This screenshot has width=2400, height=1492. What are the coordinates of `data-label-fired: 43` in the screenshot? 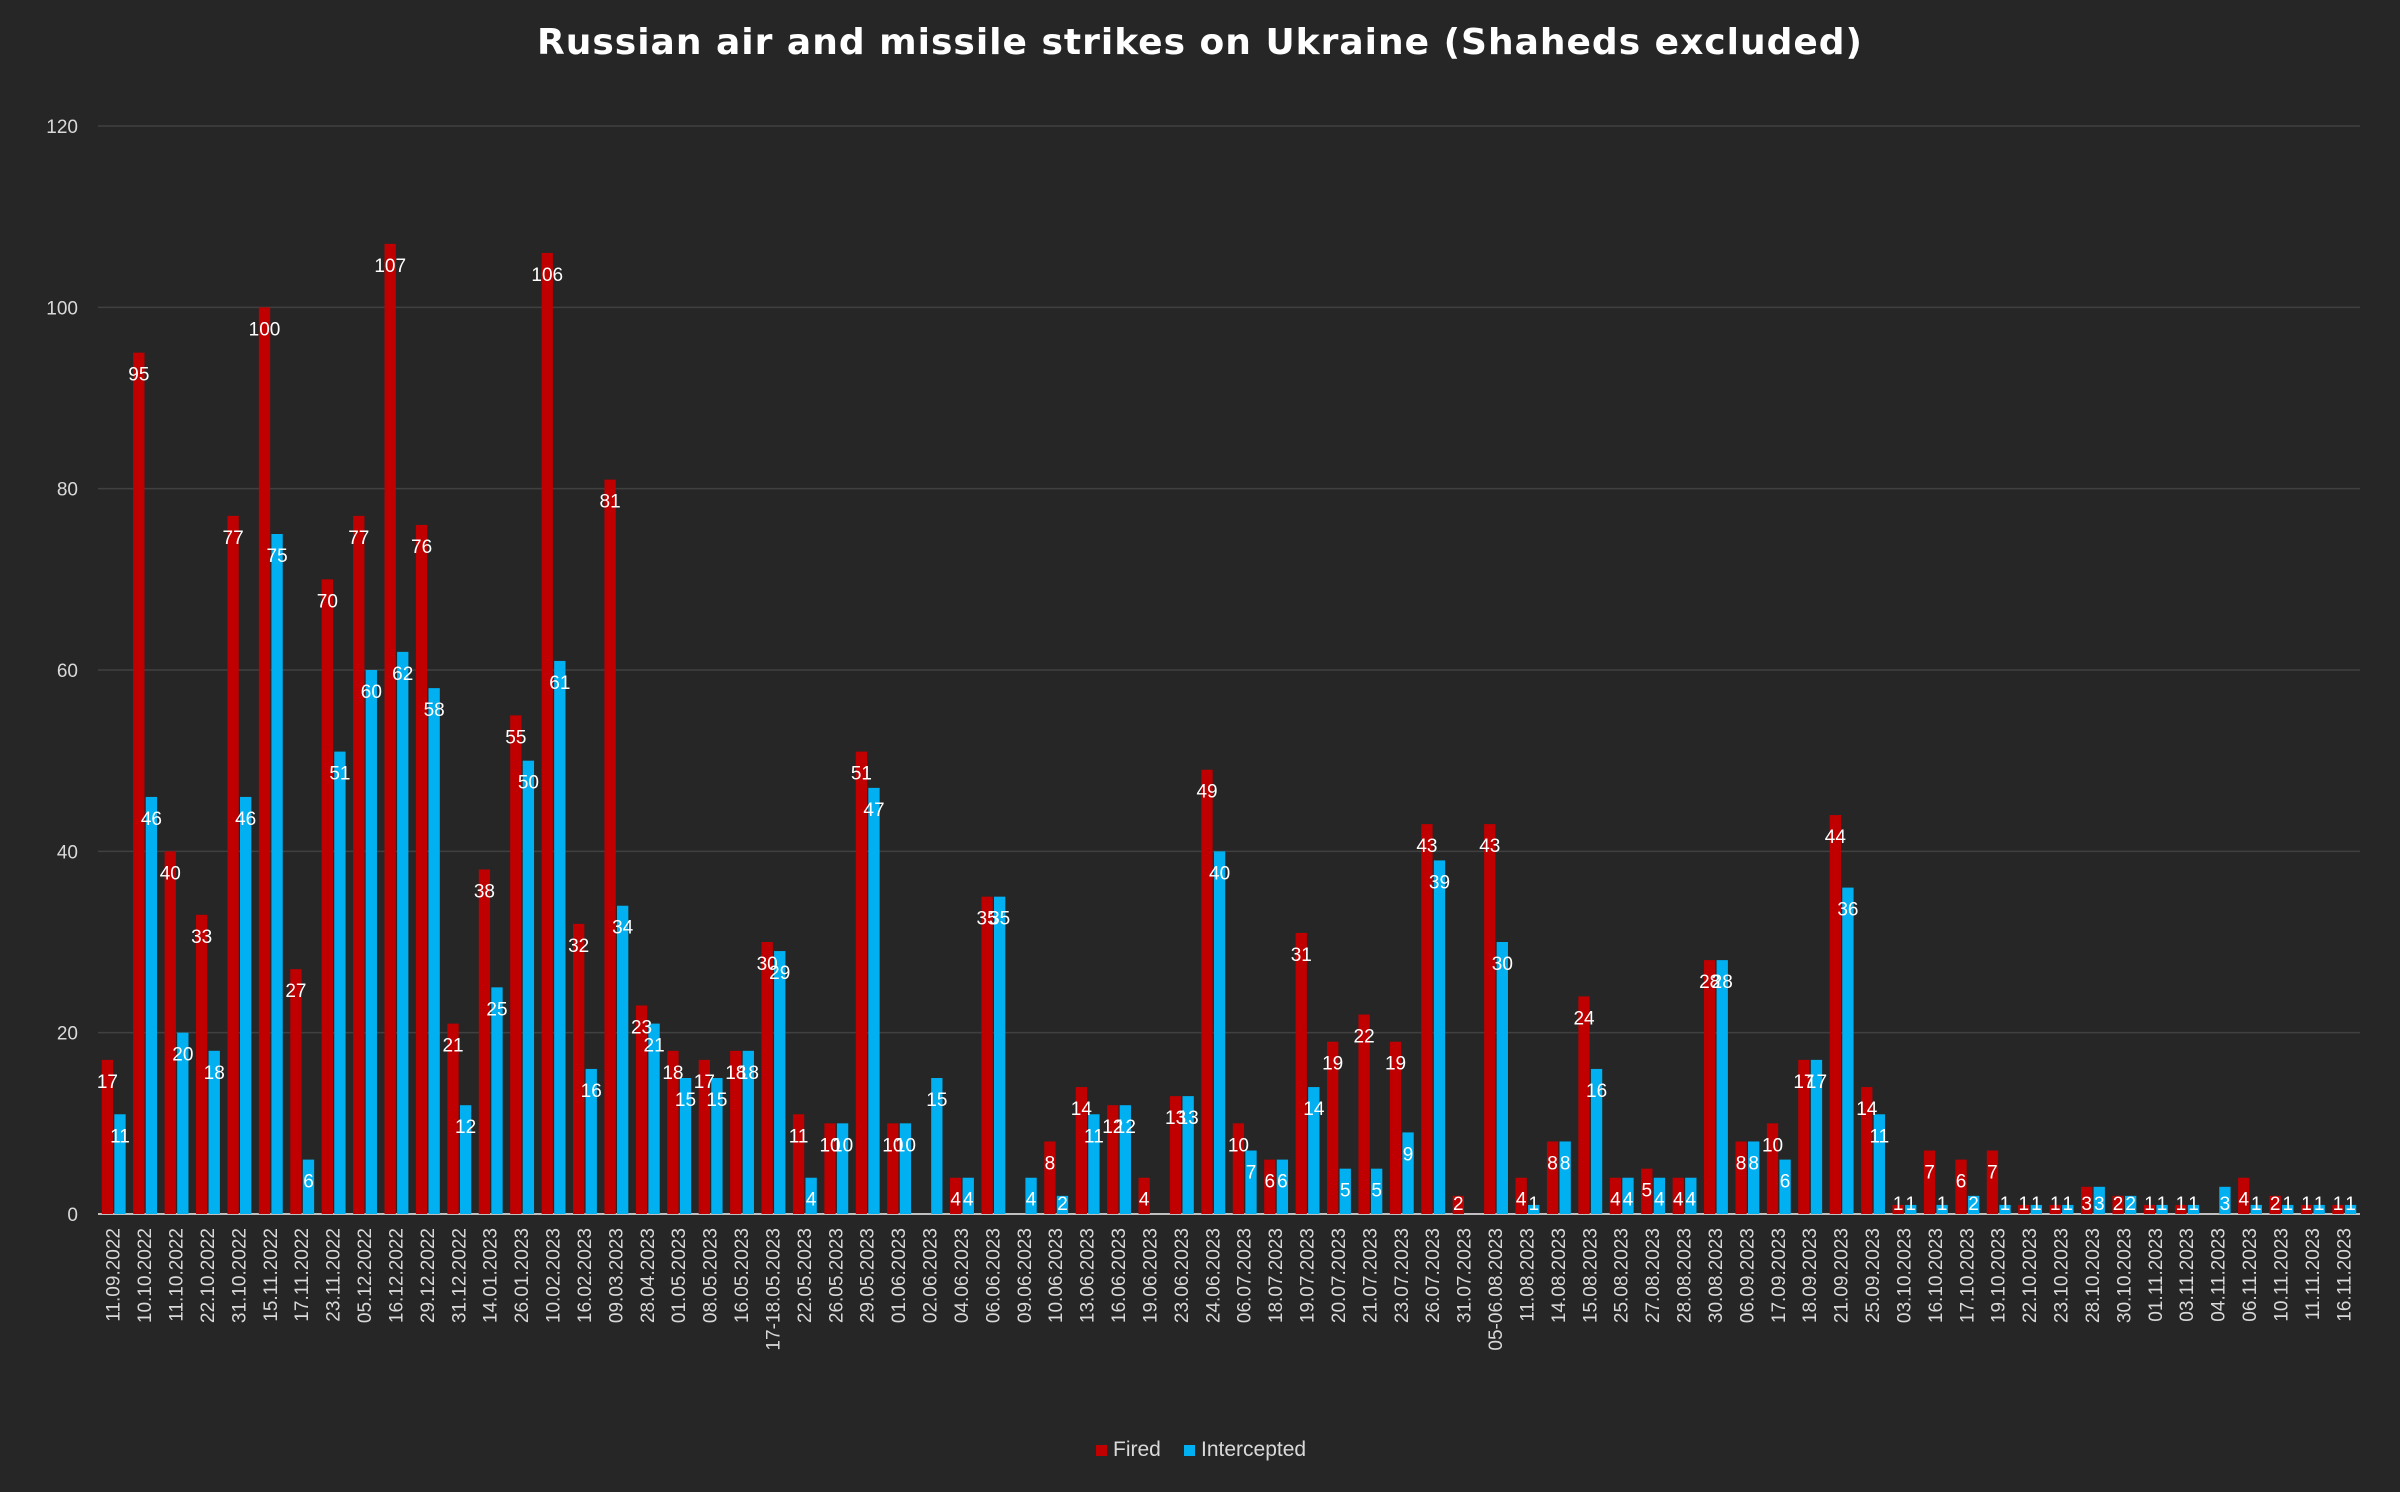 It's located at (1489, 846).